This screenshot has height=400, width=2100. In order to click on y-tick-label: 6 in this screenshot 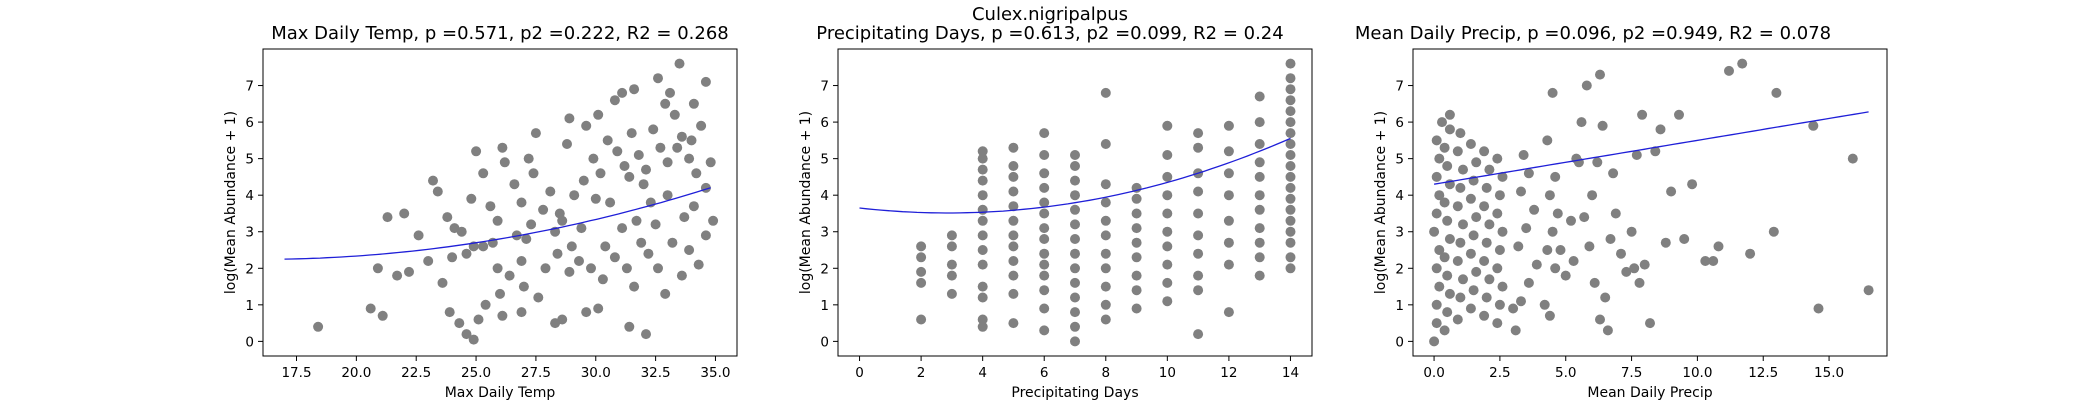, I will do `click(1399, 123)`.